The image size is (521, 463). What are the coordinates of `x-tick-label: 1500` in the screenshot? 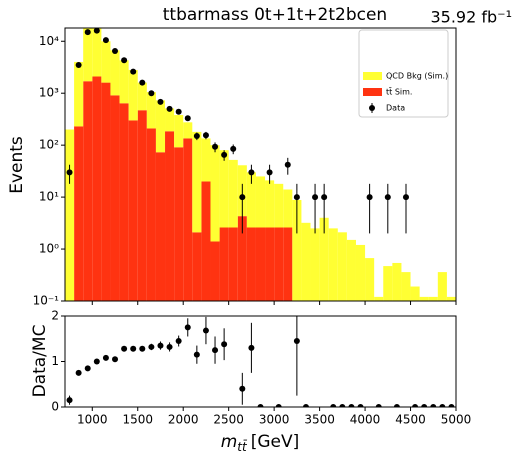 It's located at (137, 420).